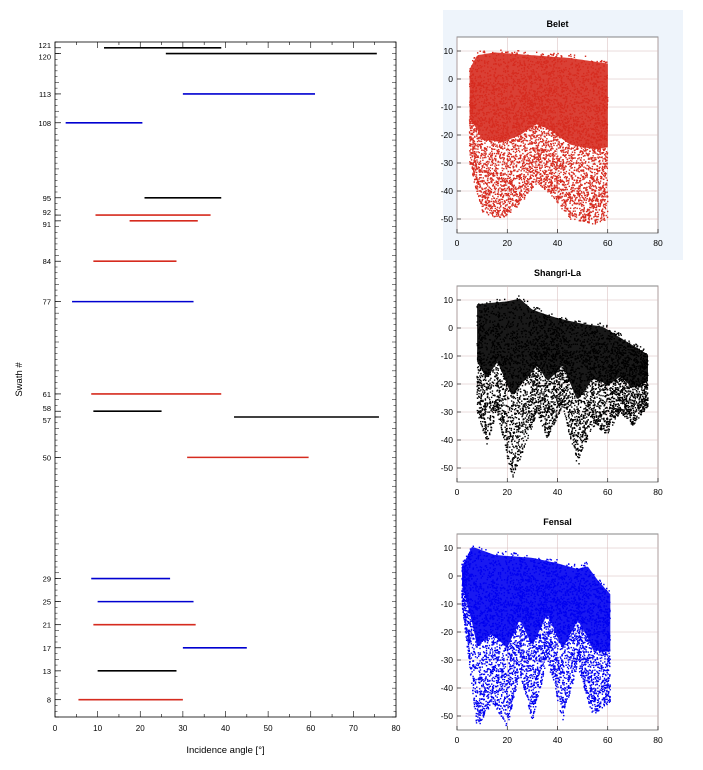 The width and height of the screenshot is (703, 770). What do you see at coordinates (47, 224) in the screenshot?
I see `y-tick-label: 91` at bounding box center [47, 224].